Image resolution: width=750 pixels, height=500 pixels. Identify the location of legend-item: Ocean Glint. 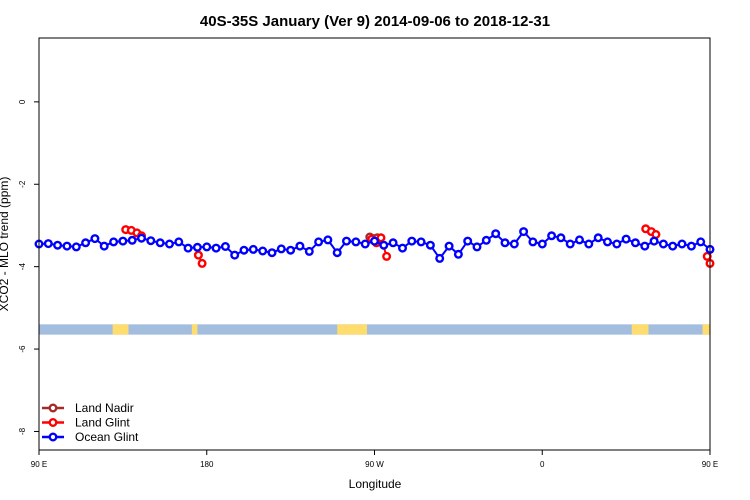
(90, 437).